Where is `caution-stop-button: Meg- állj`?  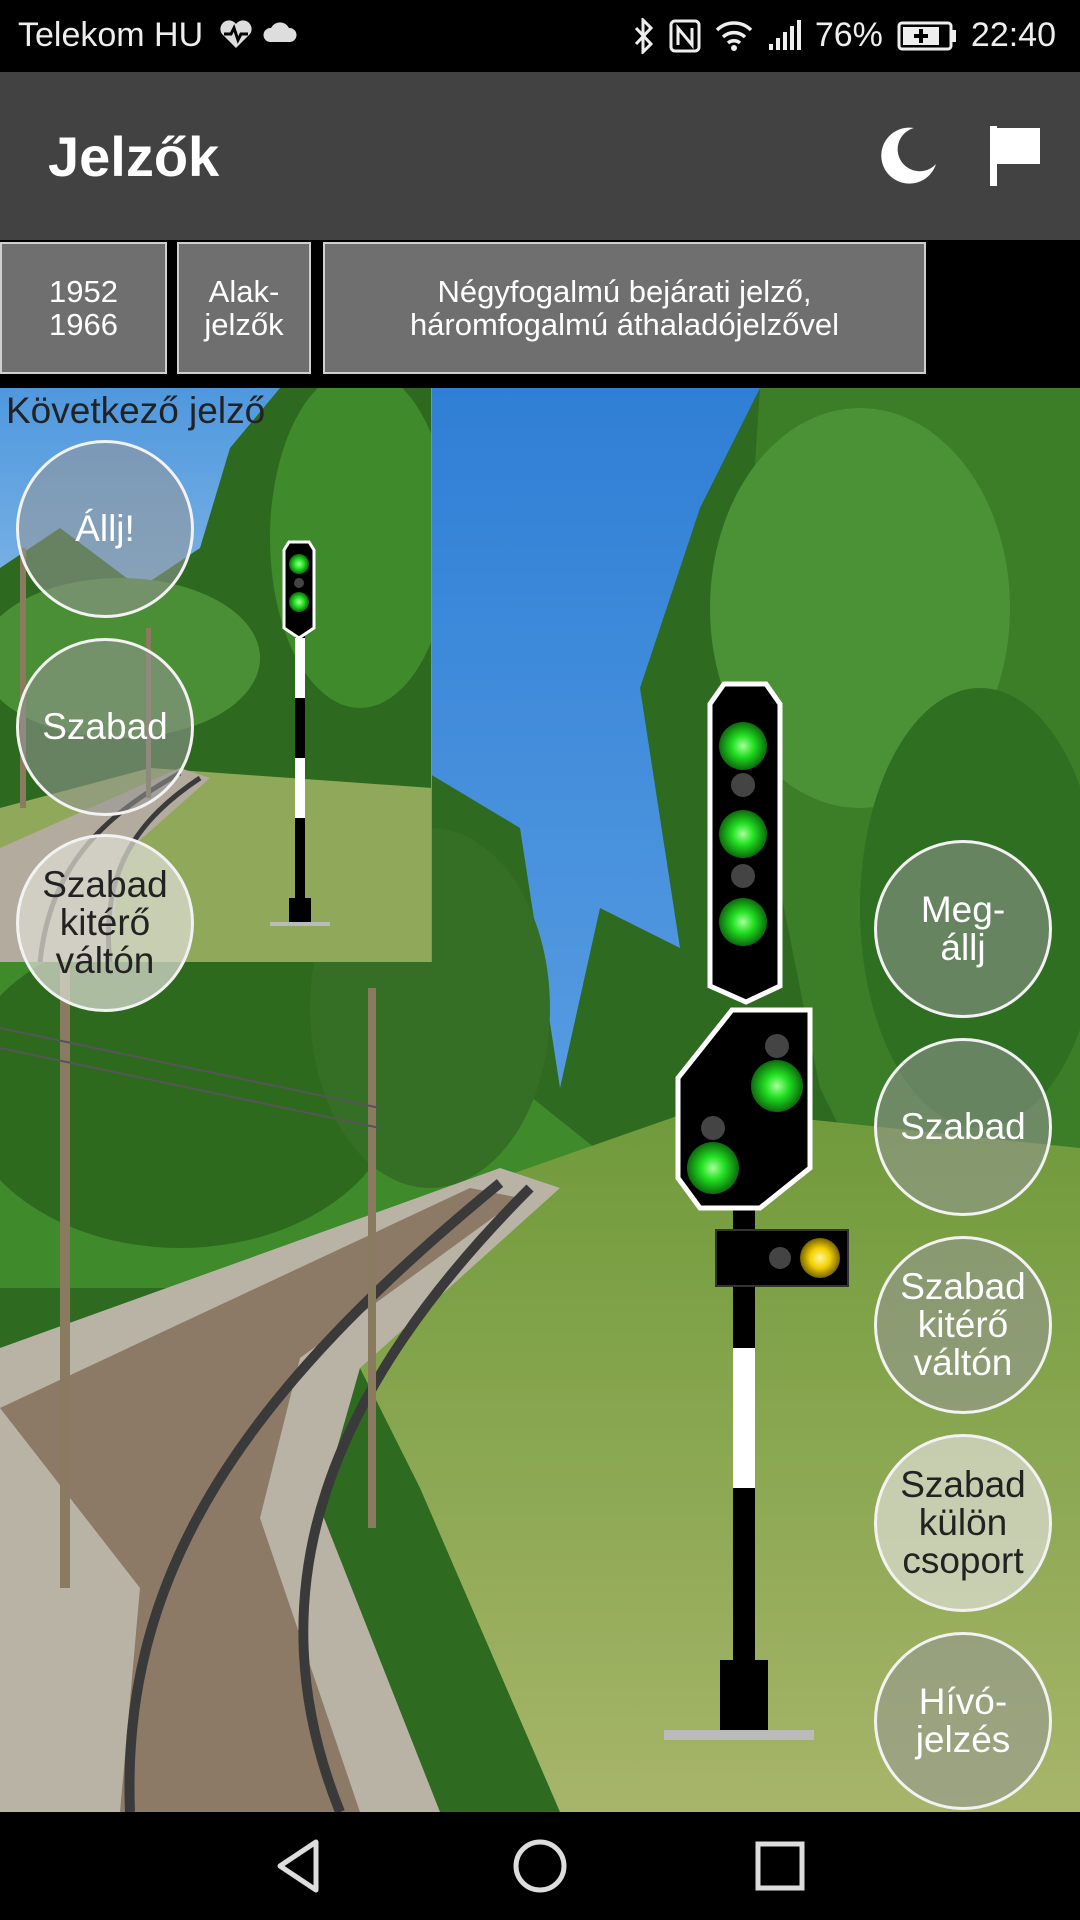 caution-stop-button: Meg- állj is located at coordinates (963, 929).